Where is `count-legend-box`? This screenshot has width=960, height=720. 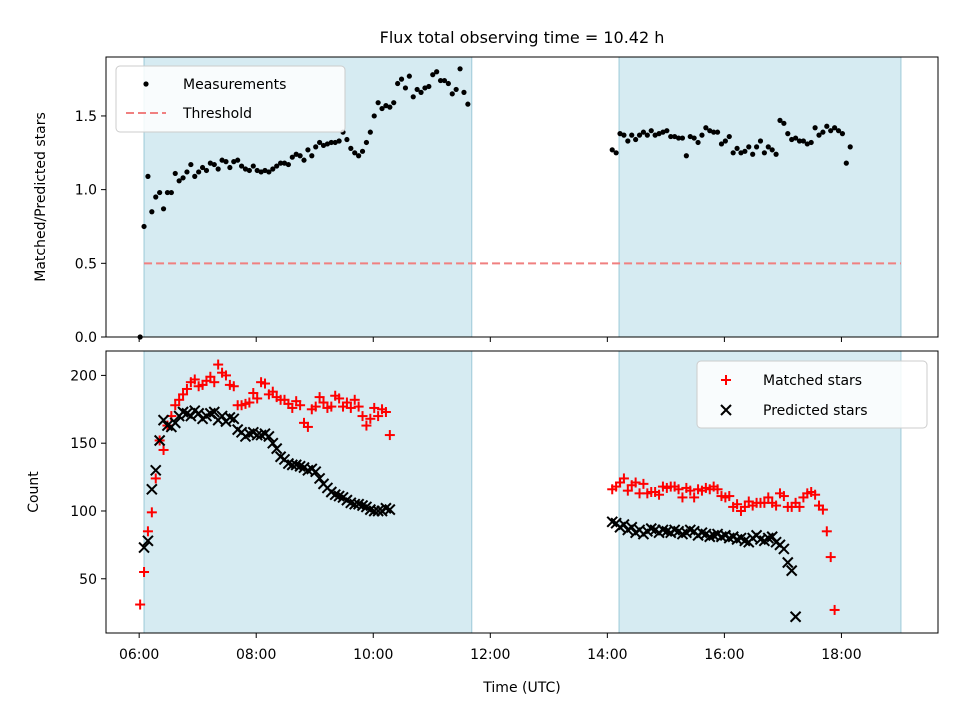
count-legend-box is located at coordinates (812, 394).